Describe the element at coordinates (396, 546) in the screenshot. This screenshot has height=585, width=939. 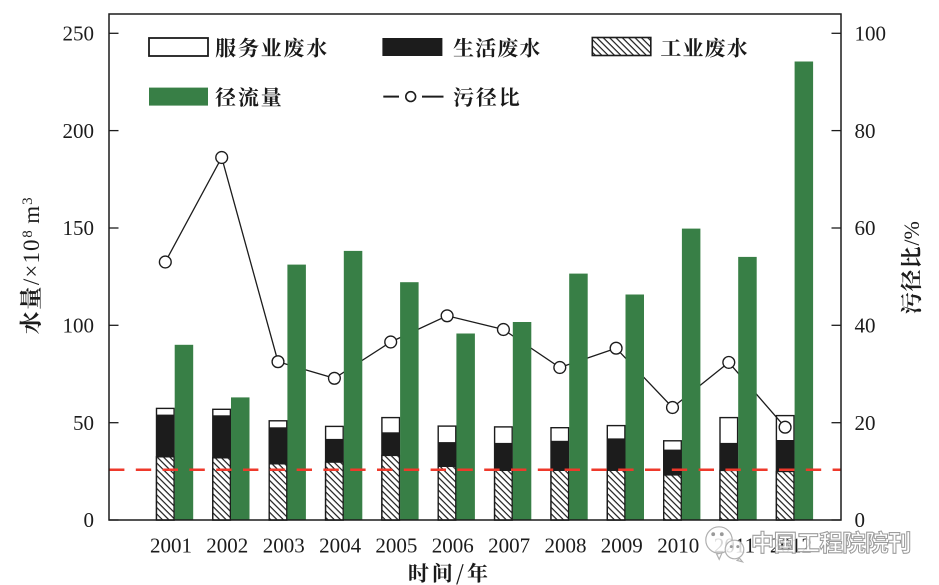
I see `svg-text: 2005` at that location.